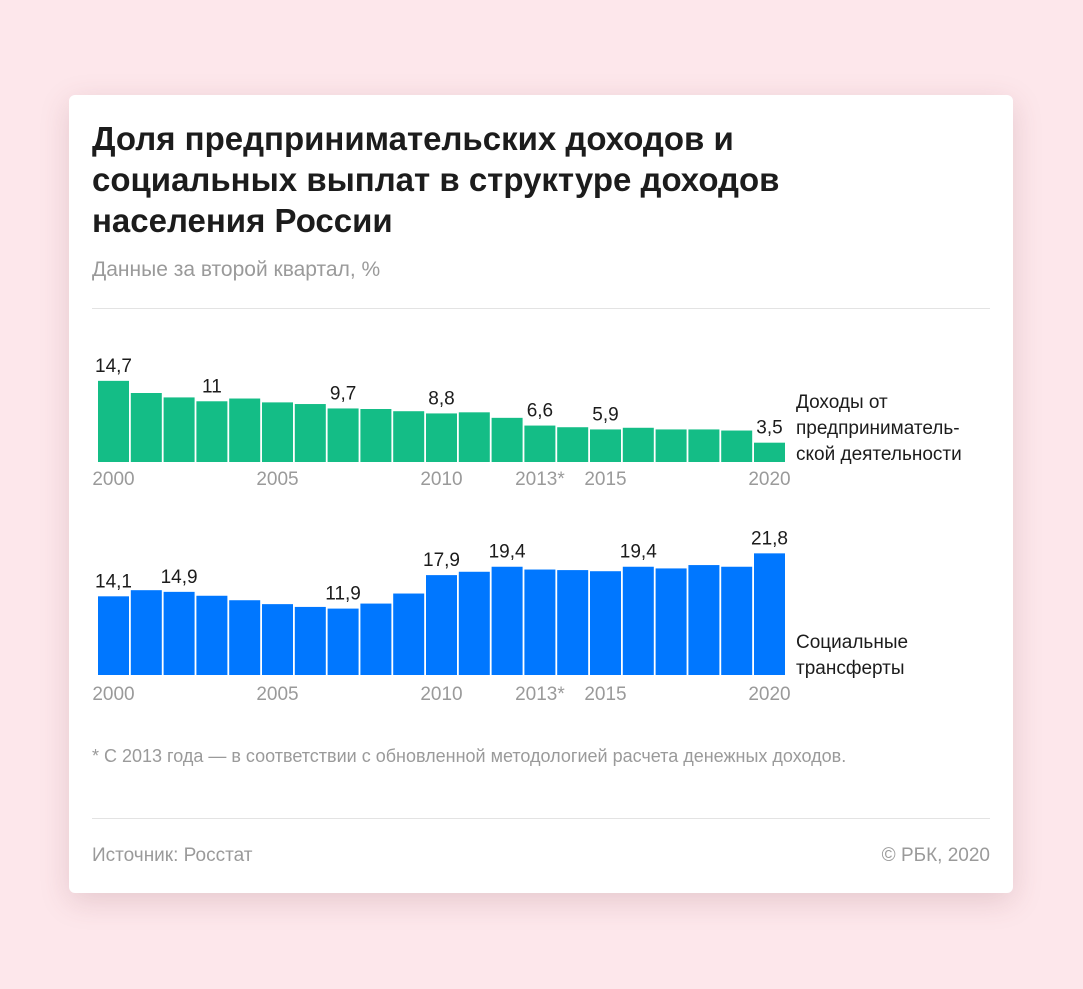  I want to click on chart-subtitle: Данные за второй квартал, %, so click(236, 269).